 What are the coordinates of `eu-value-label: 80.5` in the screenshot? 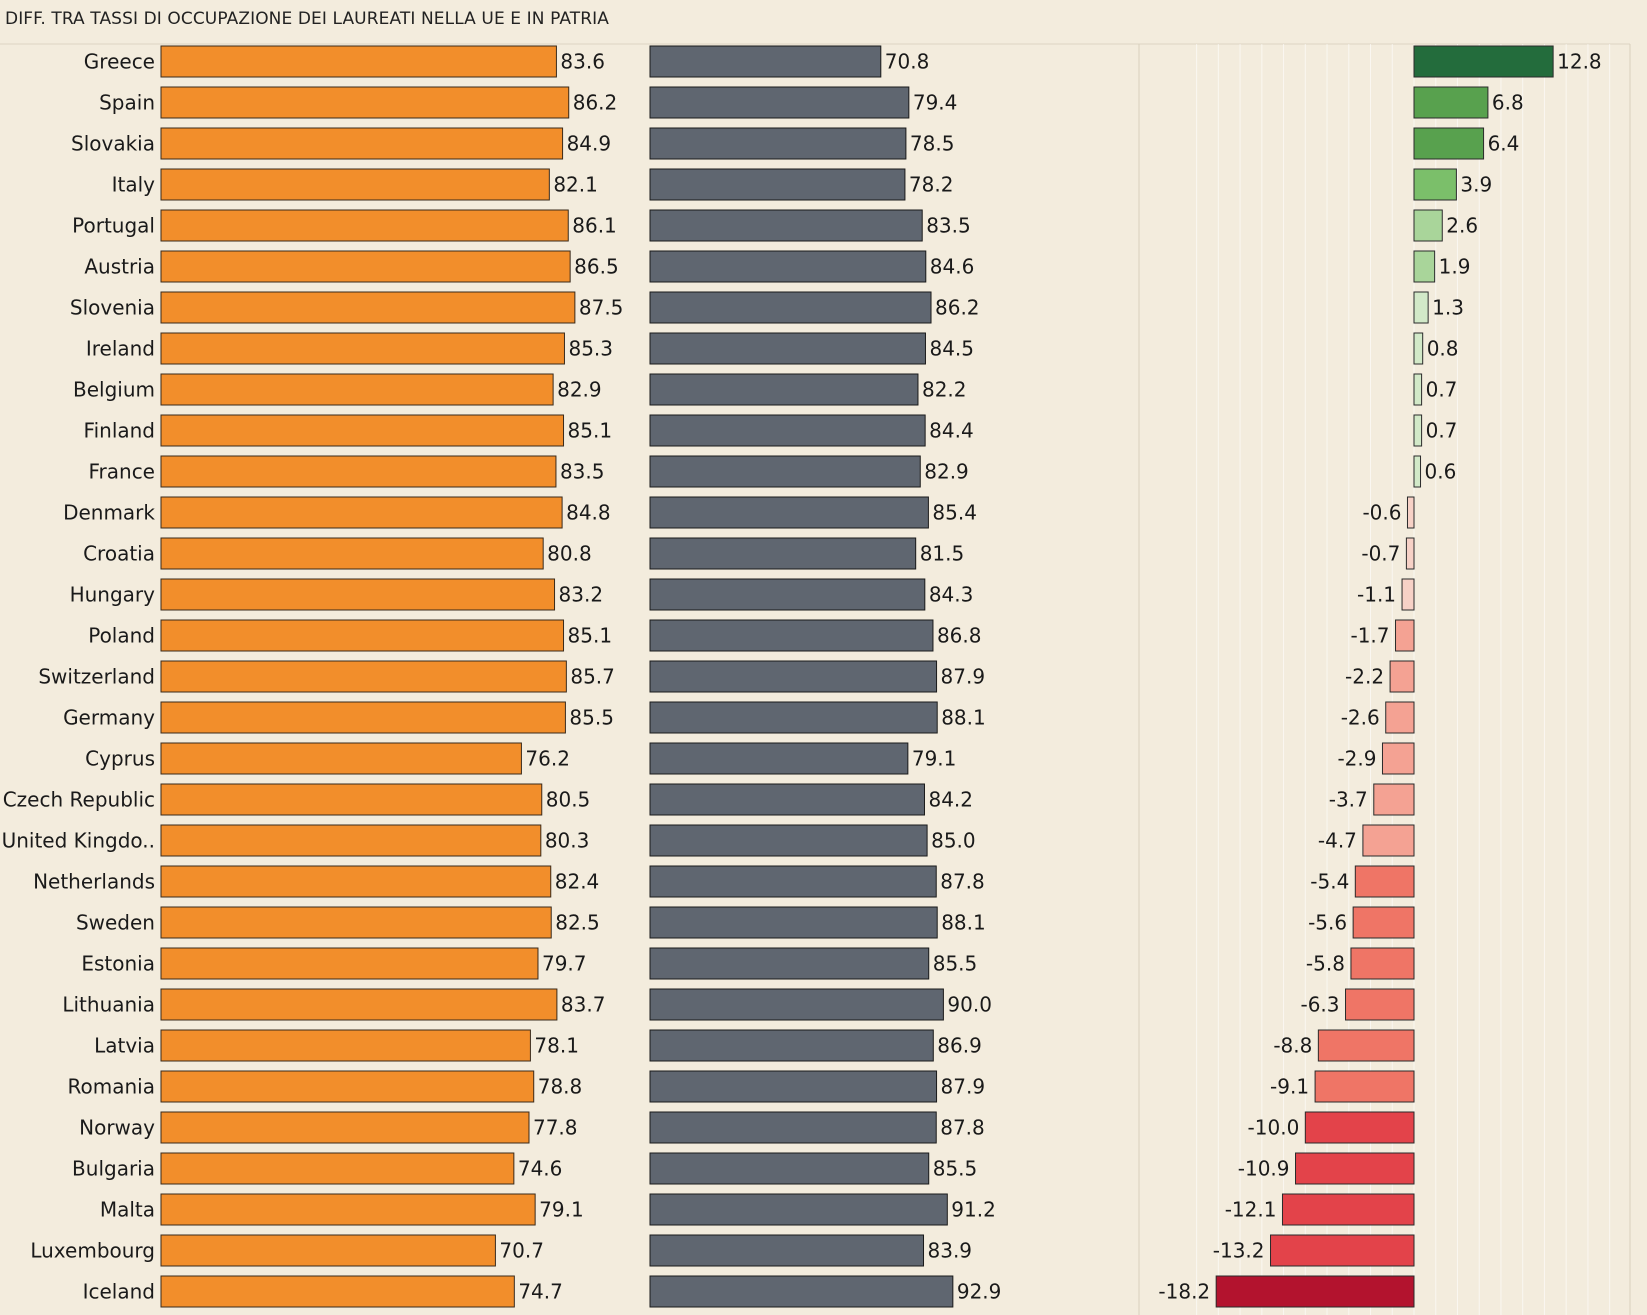 It's located at (568, 800).